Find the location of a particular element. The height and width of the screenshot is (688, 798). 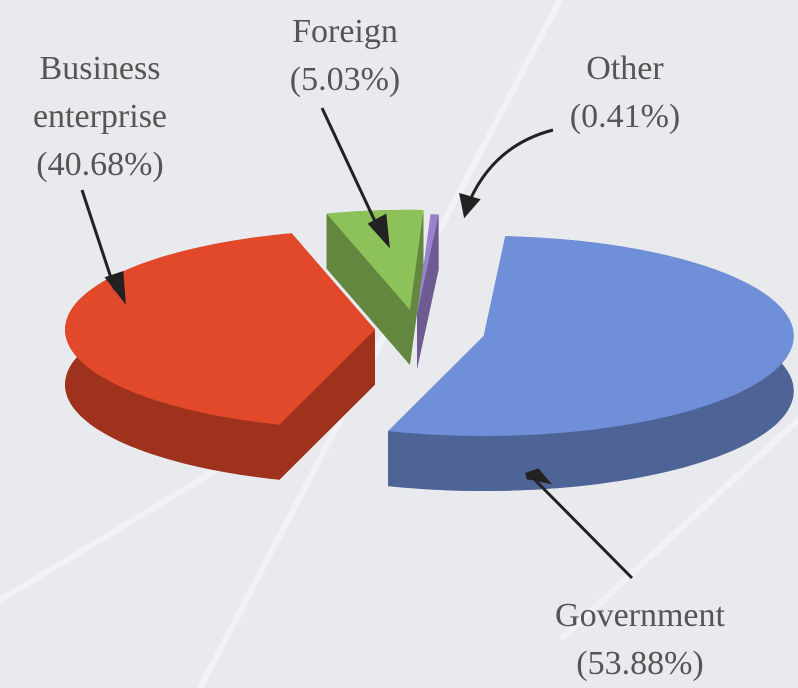

label-name: Government is located at coordinates (640, 615).